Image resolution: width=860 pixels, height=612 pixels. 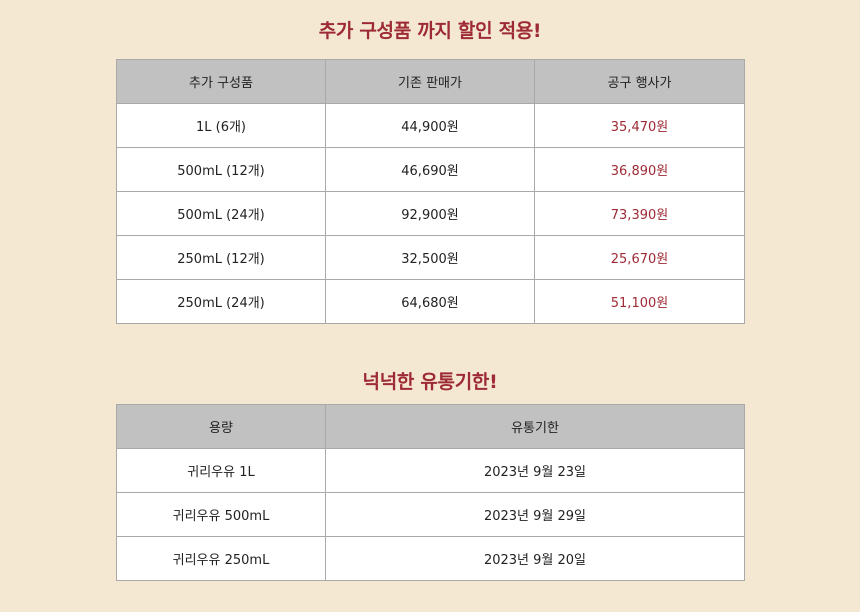 I want to click on sale-price-cell: 51,100원, so click(x=639, y=301).